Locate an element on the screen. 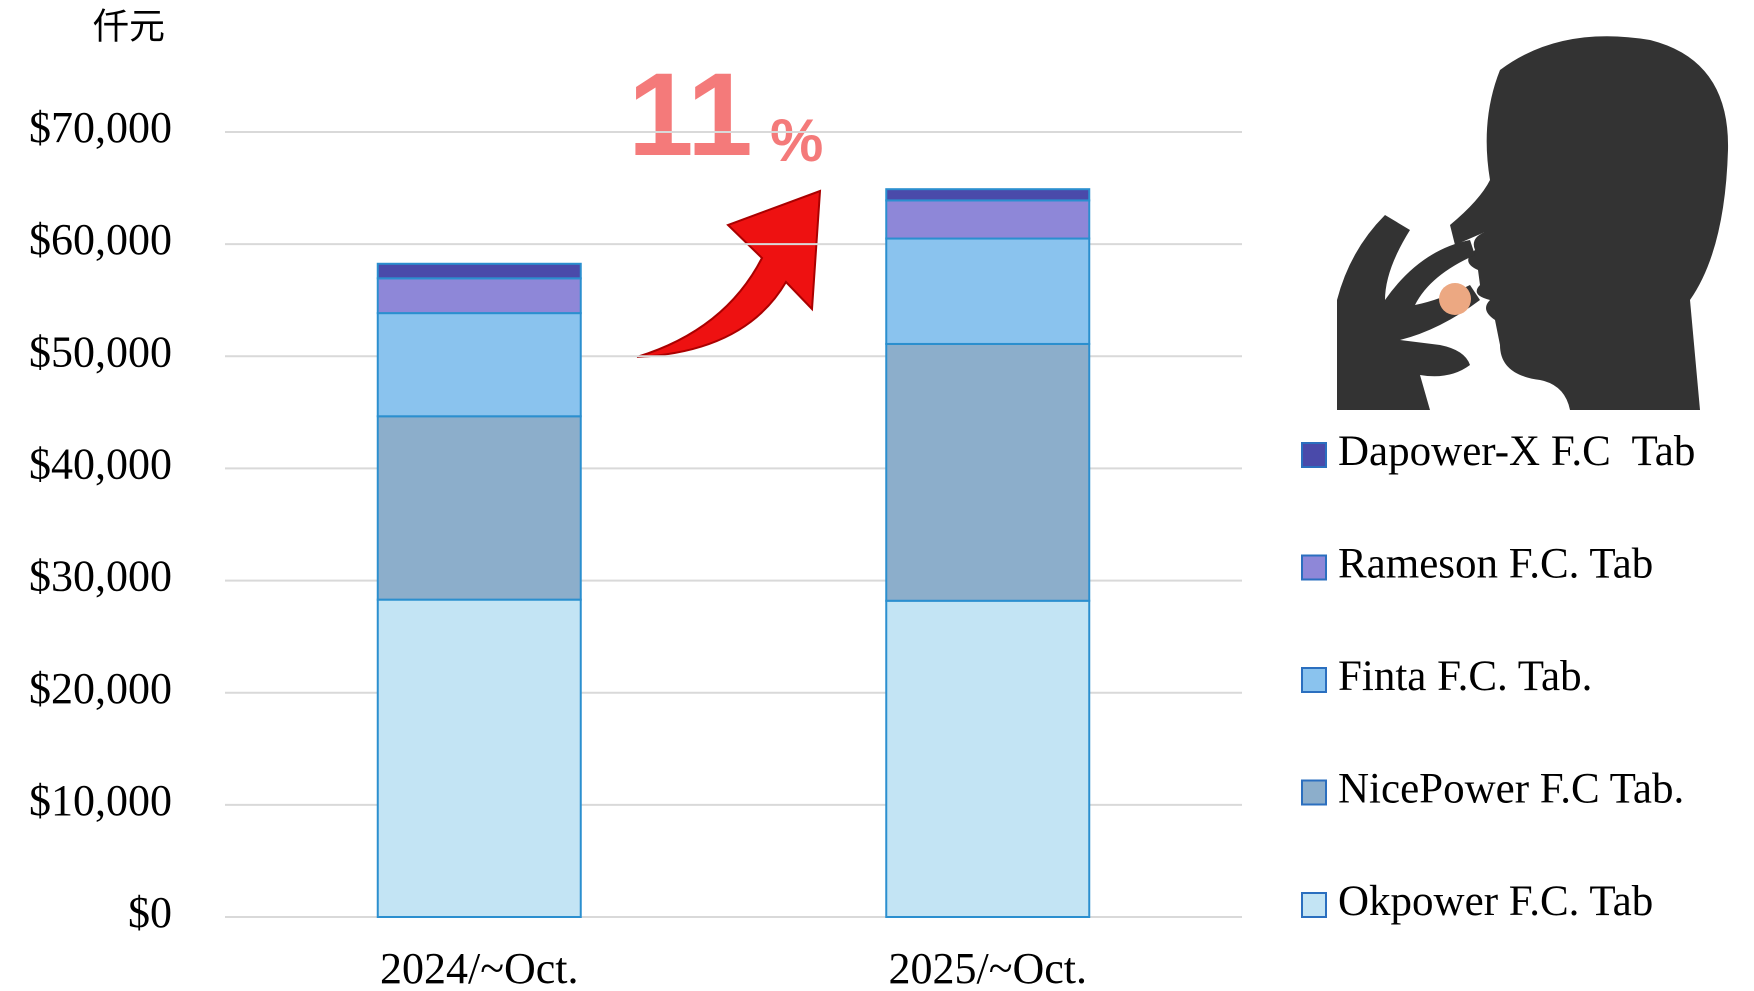 The image size is (1754, 991). x-tick-label: 2024/~Oct. is located at coordinates (479, 967).